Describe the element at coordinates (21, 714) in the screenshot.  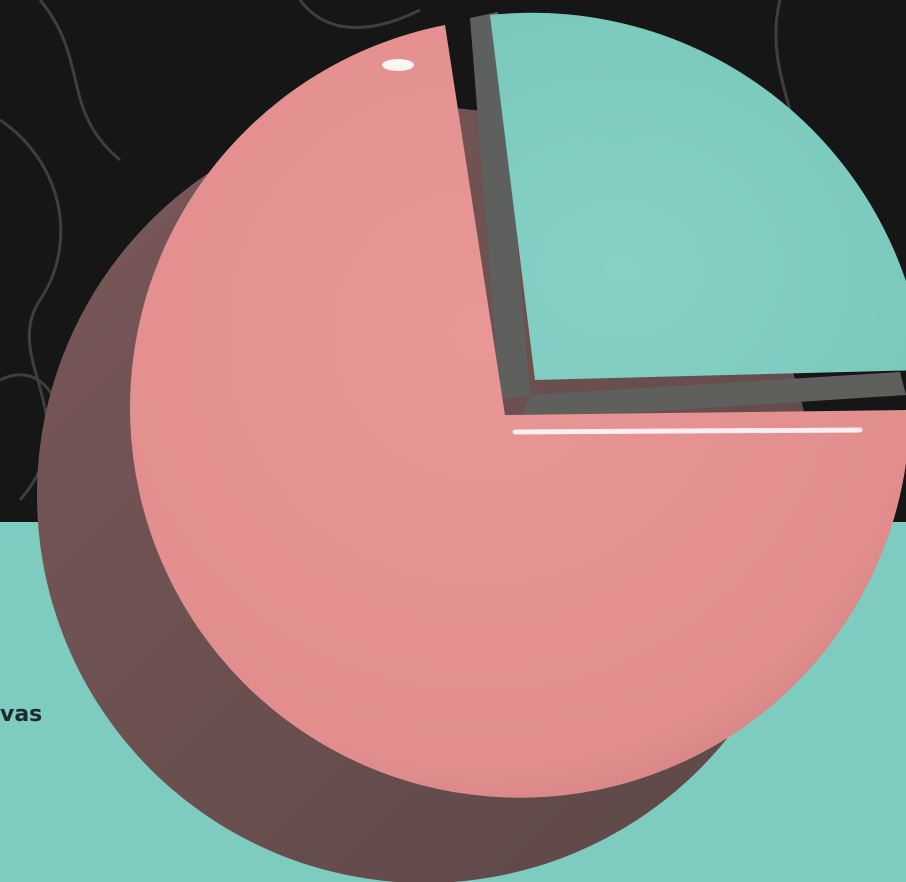
I see `caption-text: vas` at that location.